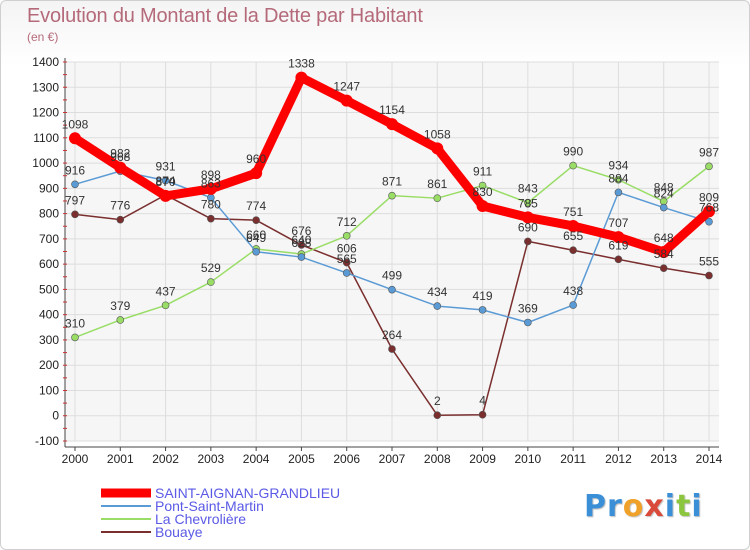 The image size is (750, 550). Describe the element at coordinates (43, 37) in the screenshot. I see `chart-subtitle: (en €)` at that location.